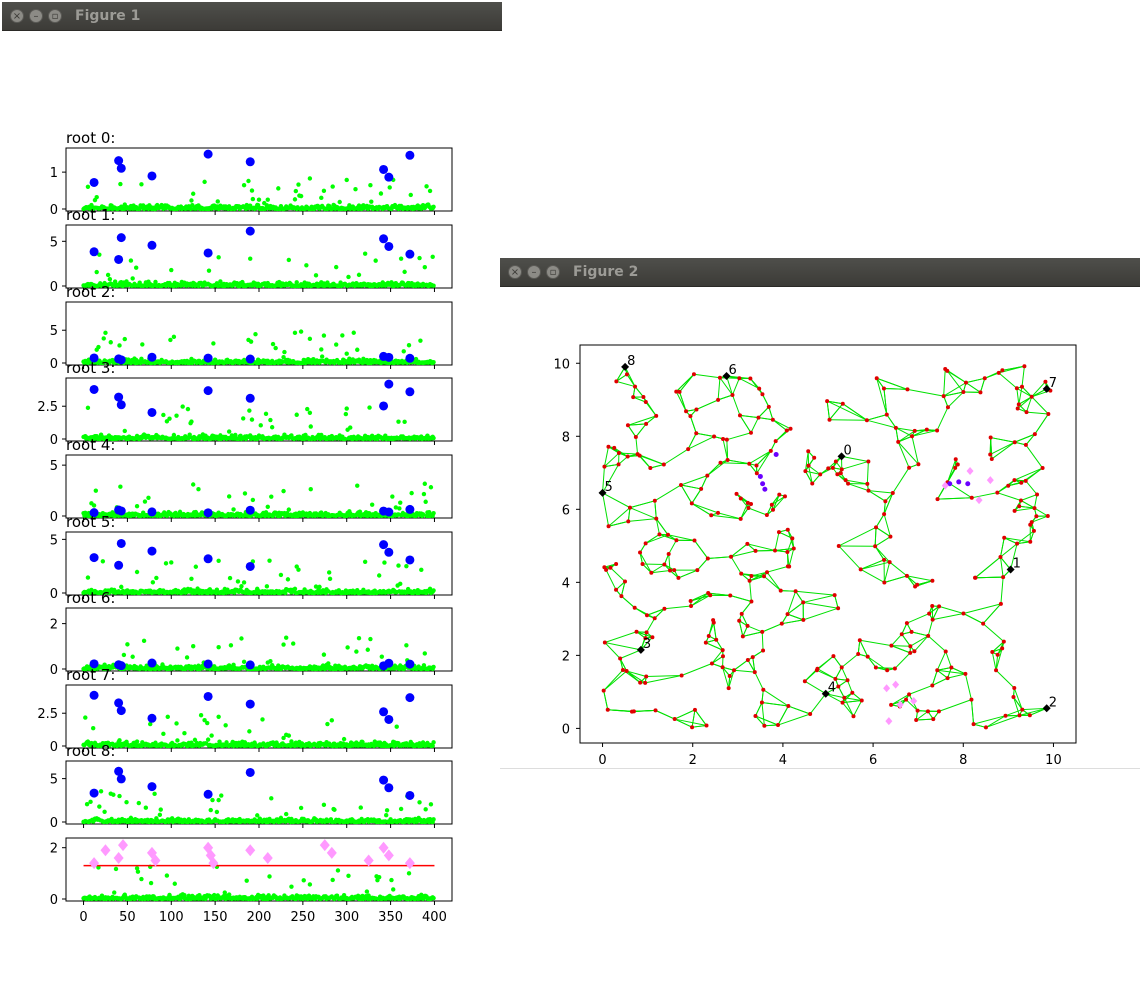 This screenshot has height=997, width=1140. I want to click on y-tick-label: 5, so click(54, 242).